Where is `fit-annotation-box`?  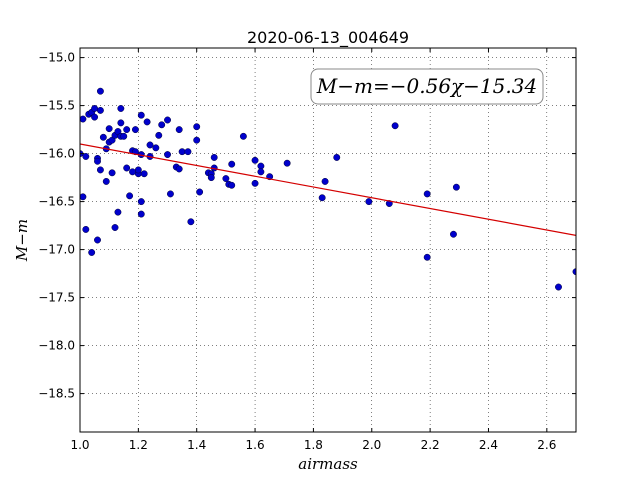 fit-annotation-box is located at coordinates (427, 86).